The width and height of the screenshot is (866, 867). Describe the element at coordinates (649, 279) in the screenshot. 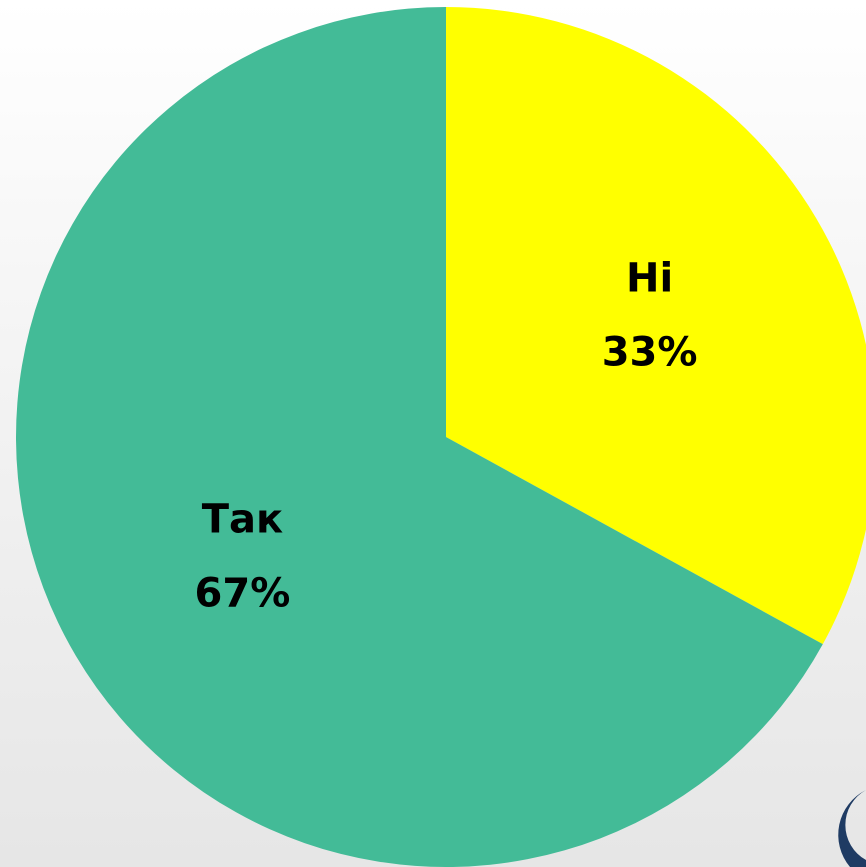

I see `slice-category-label: Ні` at that location.